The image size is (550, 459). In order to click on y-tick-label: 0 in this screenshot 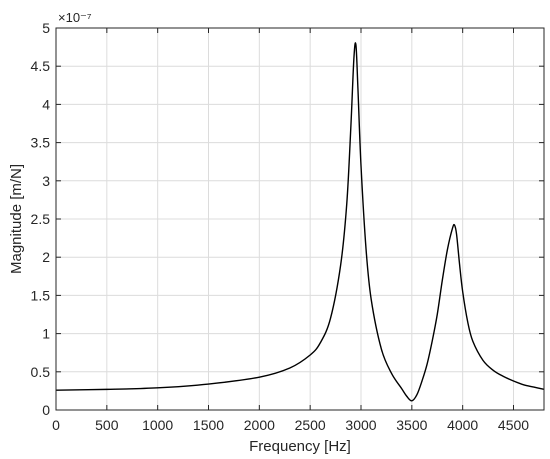, I will do `click(46, 410)`.